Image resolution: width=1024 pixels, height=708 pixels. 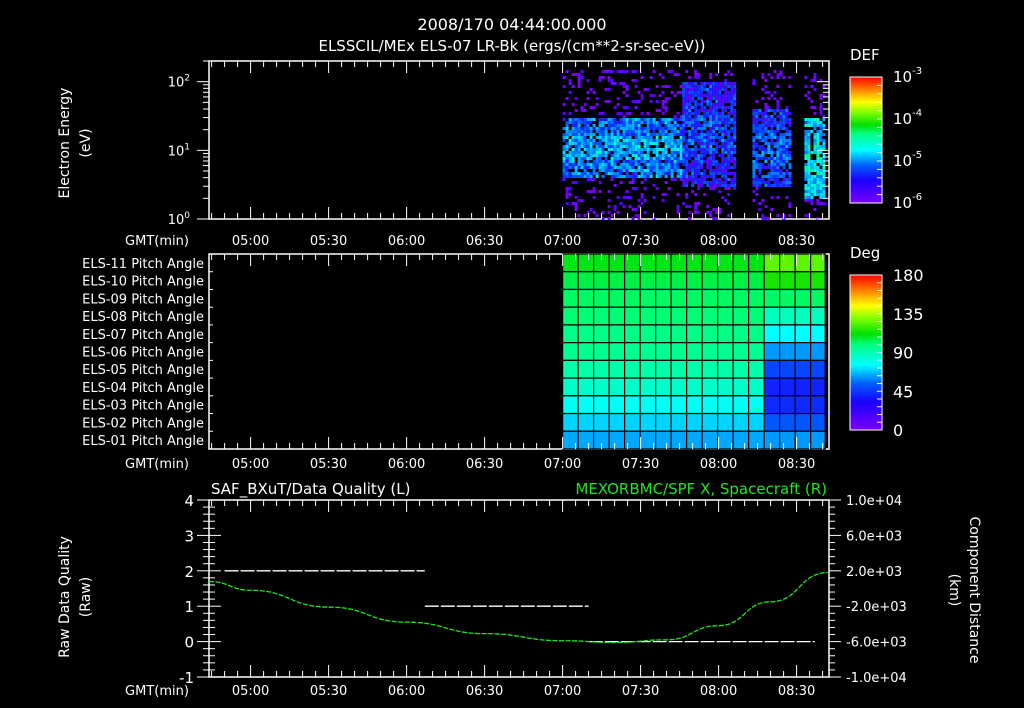 What do you see at coordinates (143, 353) in the screenshot?
I see `pitch-angle-row-label: ELS-06 Pitch Angle` at bounding box center [143, 353].